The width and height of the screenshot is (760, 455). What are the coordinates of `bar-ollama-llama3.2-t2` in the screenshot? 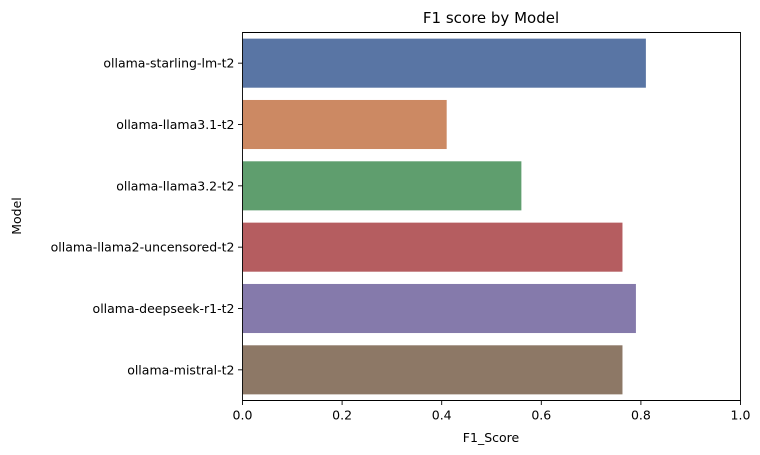 It's located at (382, 186).